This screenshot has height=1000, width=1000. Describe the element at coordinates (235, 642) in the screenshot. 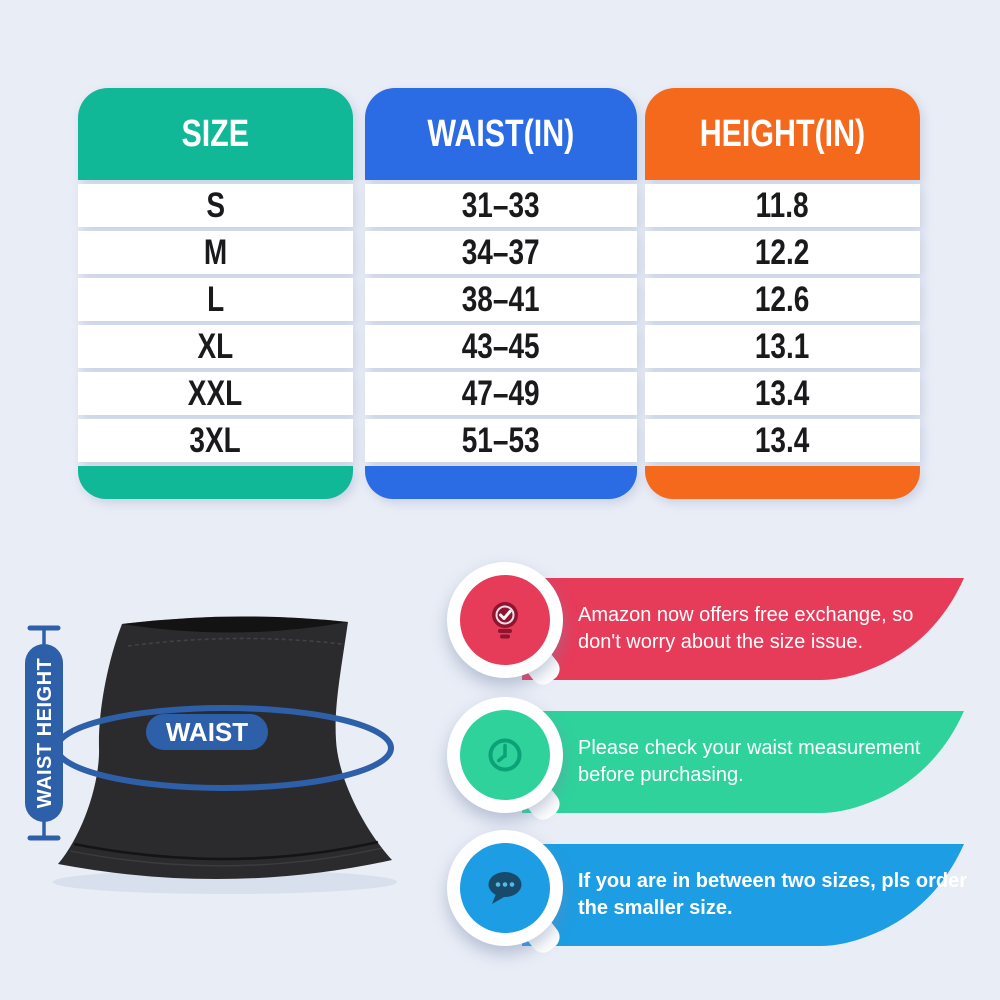

I see `garment-top-seam` at that location.